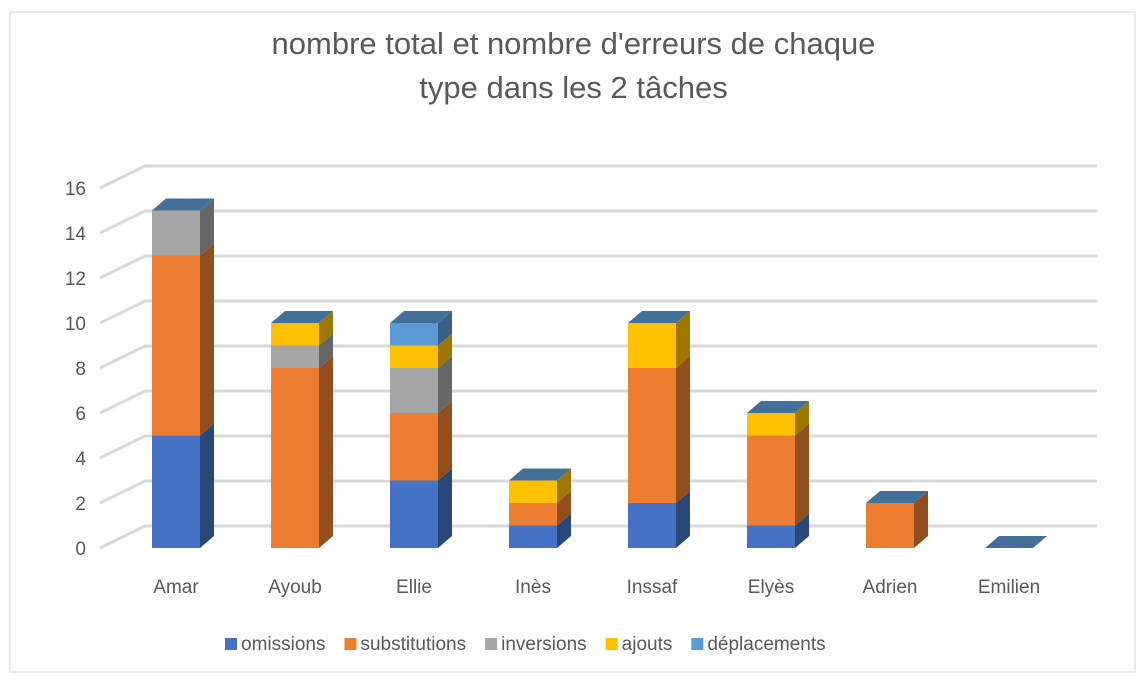 Image resolution: width=1147 pixels, height=679 pixels. Describe the element at coordinates (890, 587) in the screenshot. I see `x-tick-label: Adrien` at that location.